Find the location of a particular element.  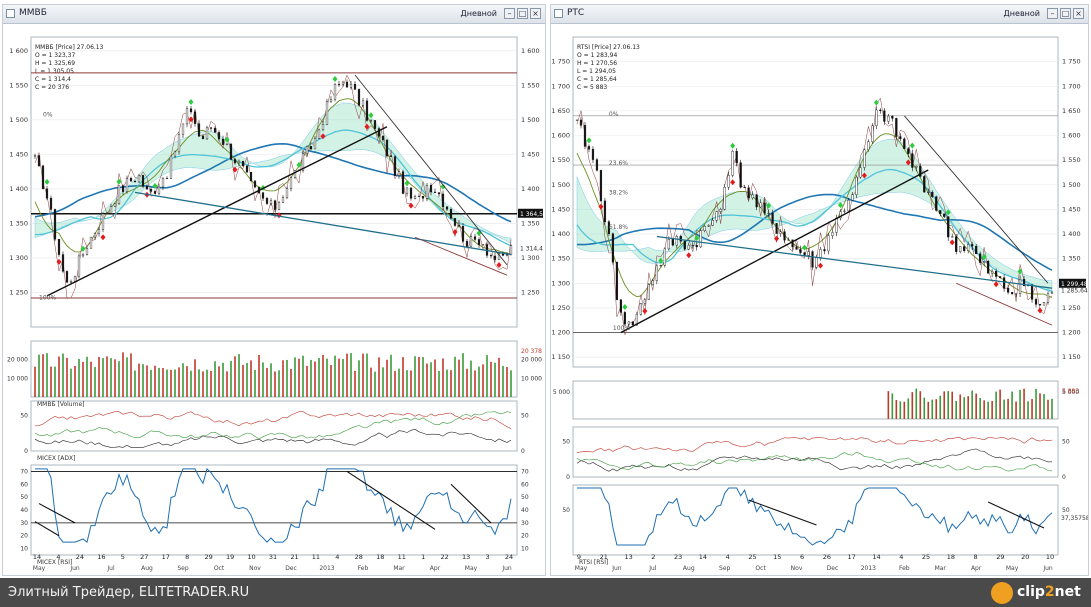

y-tick-label: 1 750 is located at coordinates (560, 62).